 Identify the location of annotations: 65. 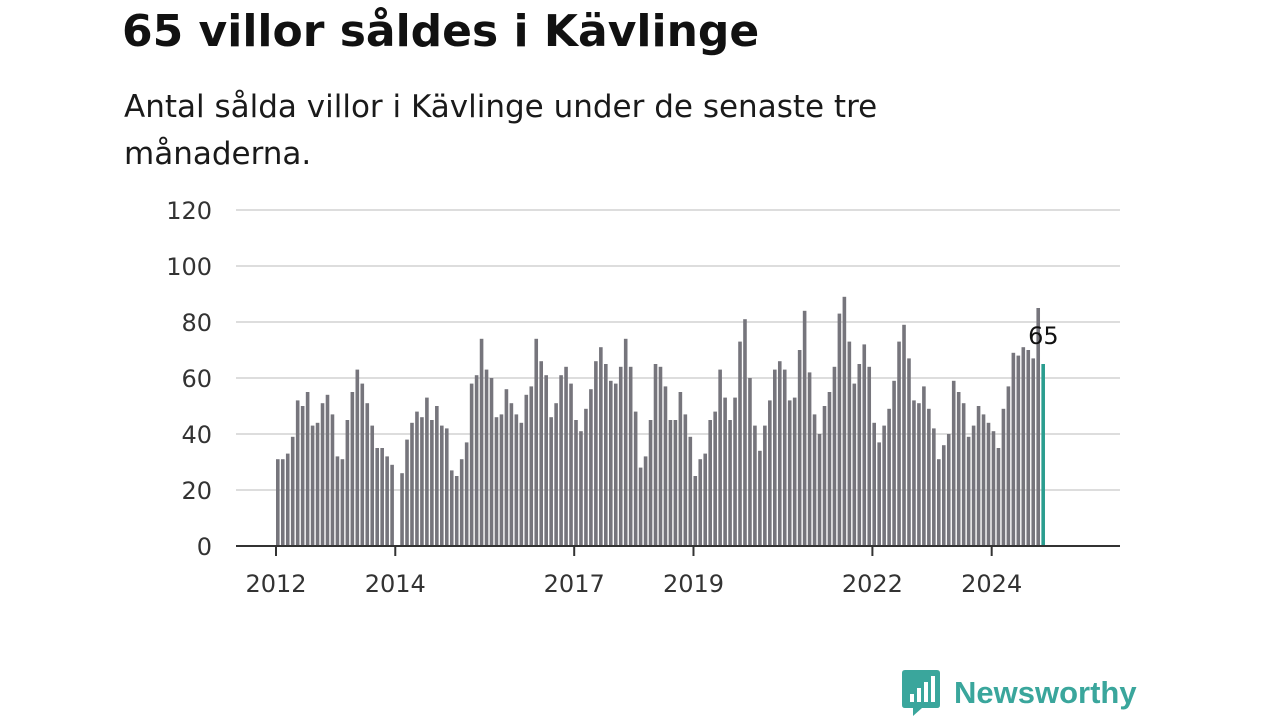
(1043, 336).